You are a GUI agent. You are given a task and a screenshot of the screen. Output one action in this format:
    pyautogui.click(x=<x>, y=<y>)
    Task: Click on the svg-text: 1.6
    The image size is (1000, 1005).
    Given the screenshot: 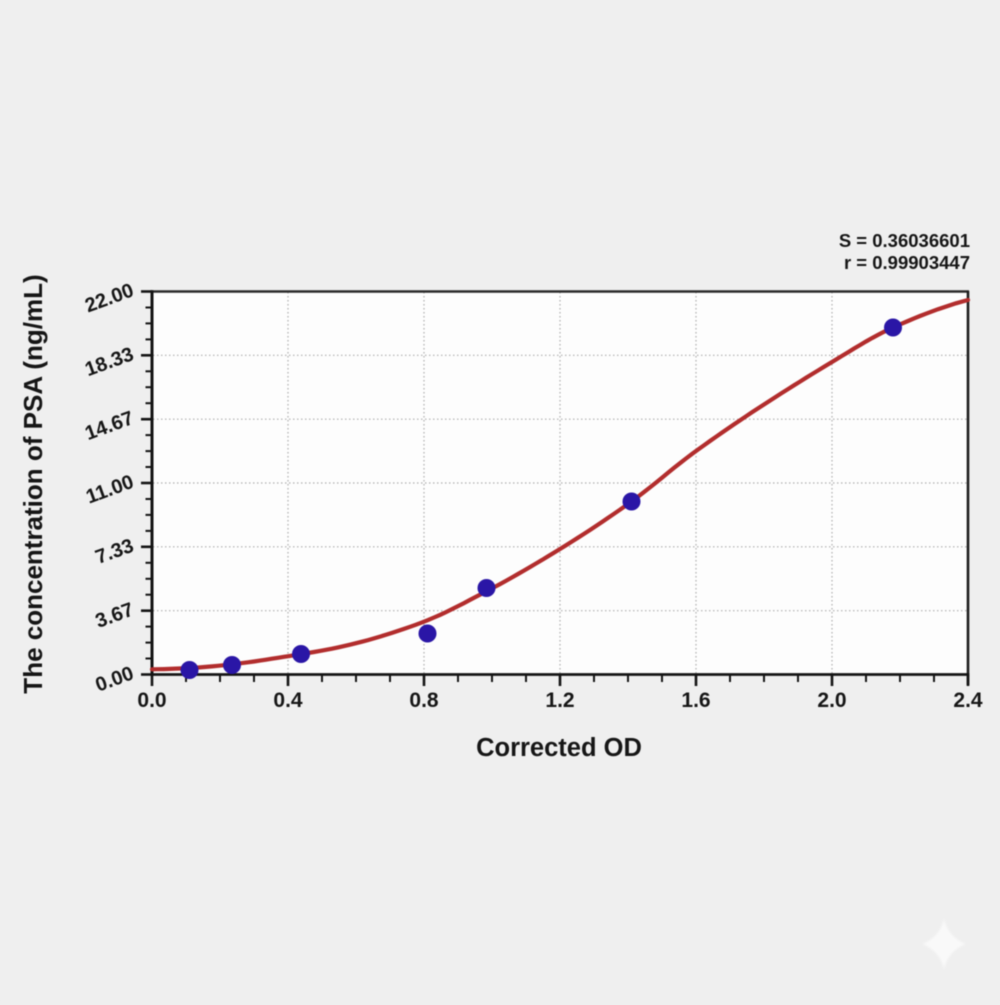 What is the action you would take?
    pyautogui.click(x=695, y=700)
    